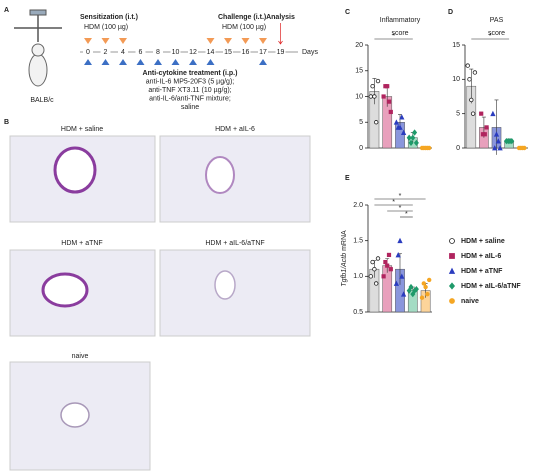 This screenshot has width=550, height=475. What do you see at coordinates (211, 52) in the screenshot?
I see `day-label: 14` at bounding box center [211, 52].